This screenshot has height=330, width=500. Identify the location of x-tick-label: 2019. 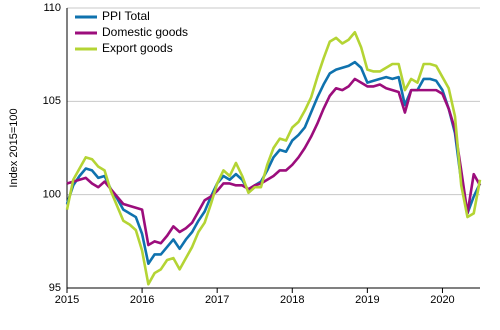
(367, 300).